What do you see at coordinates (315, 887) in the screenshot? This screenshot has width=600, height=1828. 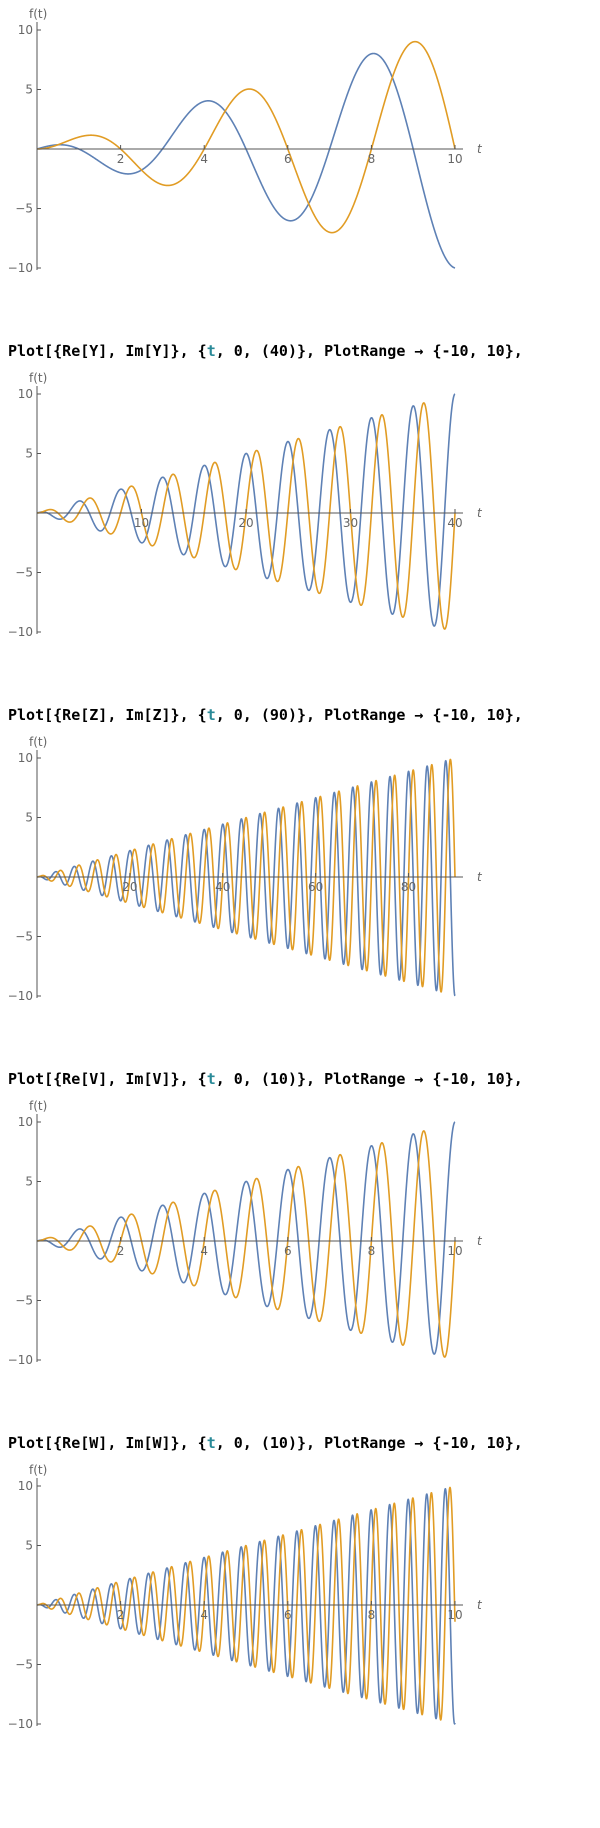 I see `x-tick-label: 60` at bounding box center [315, 887].